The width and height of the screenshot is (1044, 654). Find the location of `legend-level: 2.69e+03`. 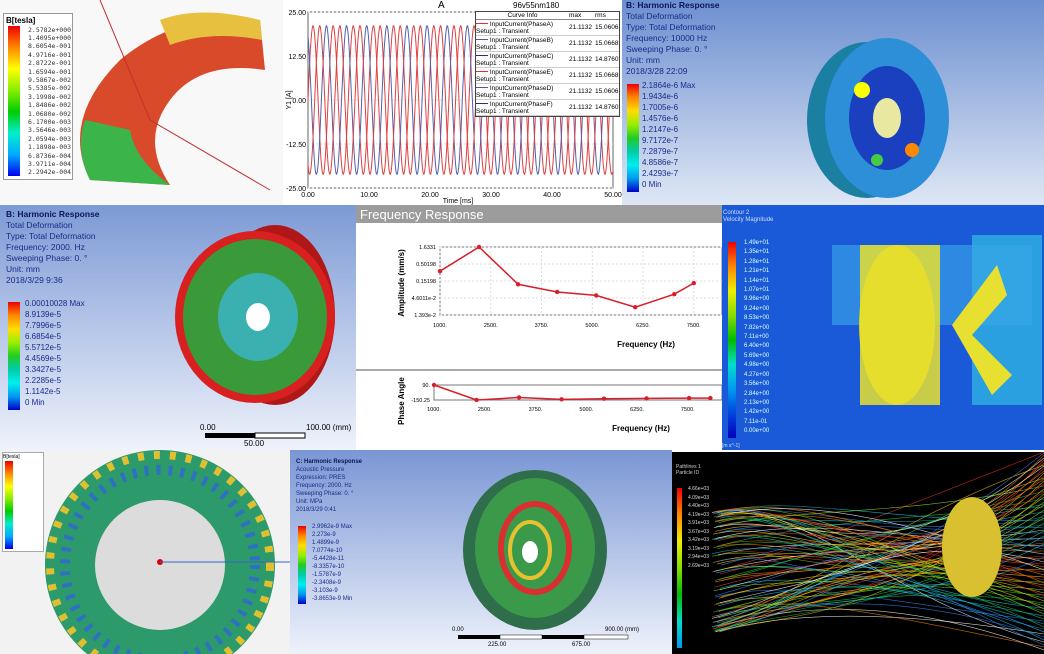

legend-level: 2.69e+03 is located at coordinates (698, 565).